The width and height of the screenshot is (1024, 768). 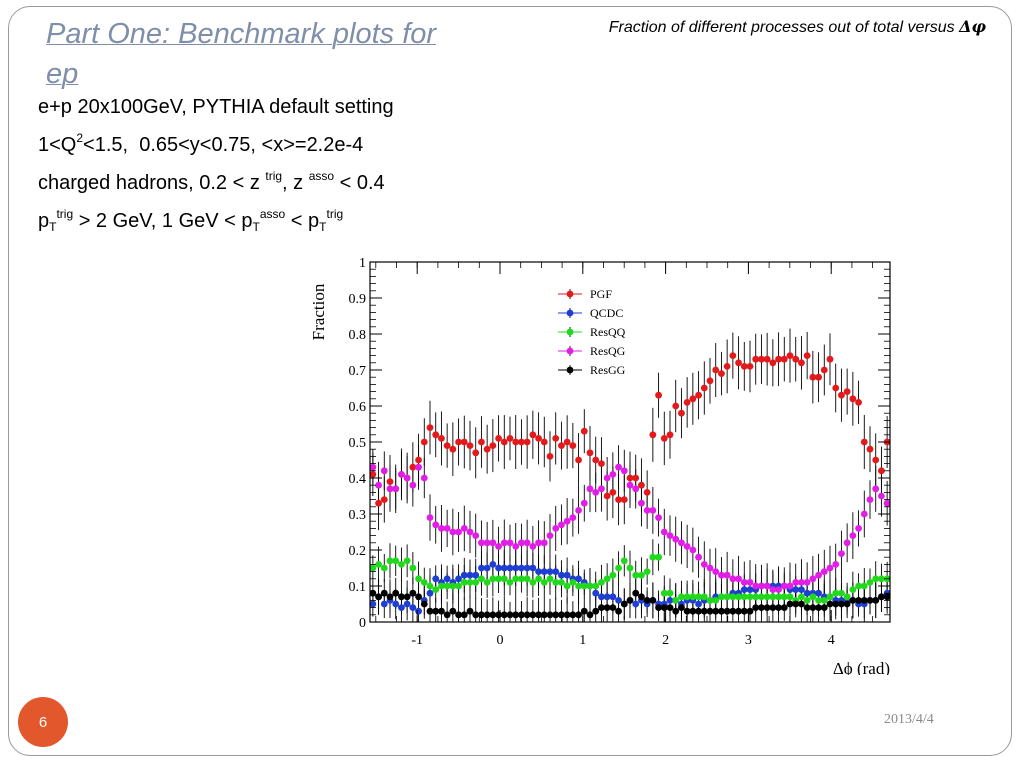 What do you see at coordinates (608, 370) in the screenshot?
I see `legend-label-resgg: ResGG` at bounding box center [608, 370].